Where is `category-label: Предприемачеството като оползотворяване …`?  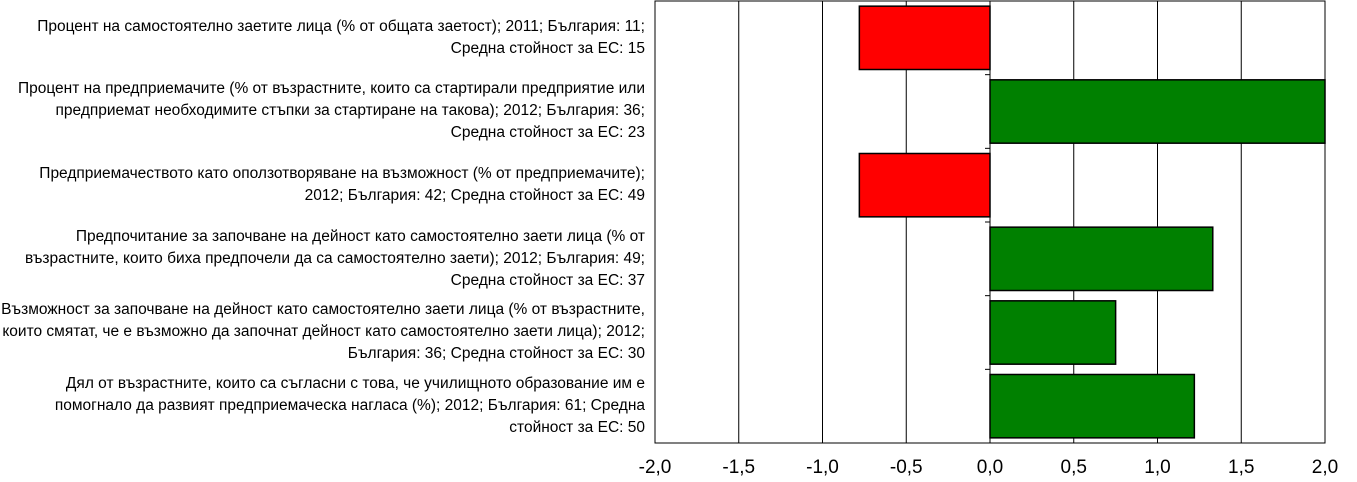 category-label: Предприемачеството като оползотворяване … is located at coordinates (342, 185).